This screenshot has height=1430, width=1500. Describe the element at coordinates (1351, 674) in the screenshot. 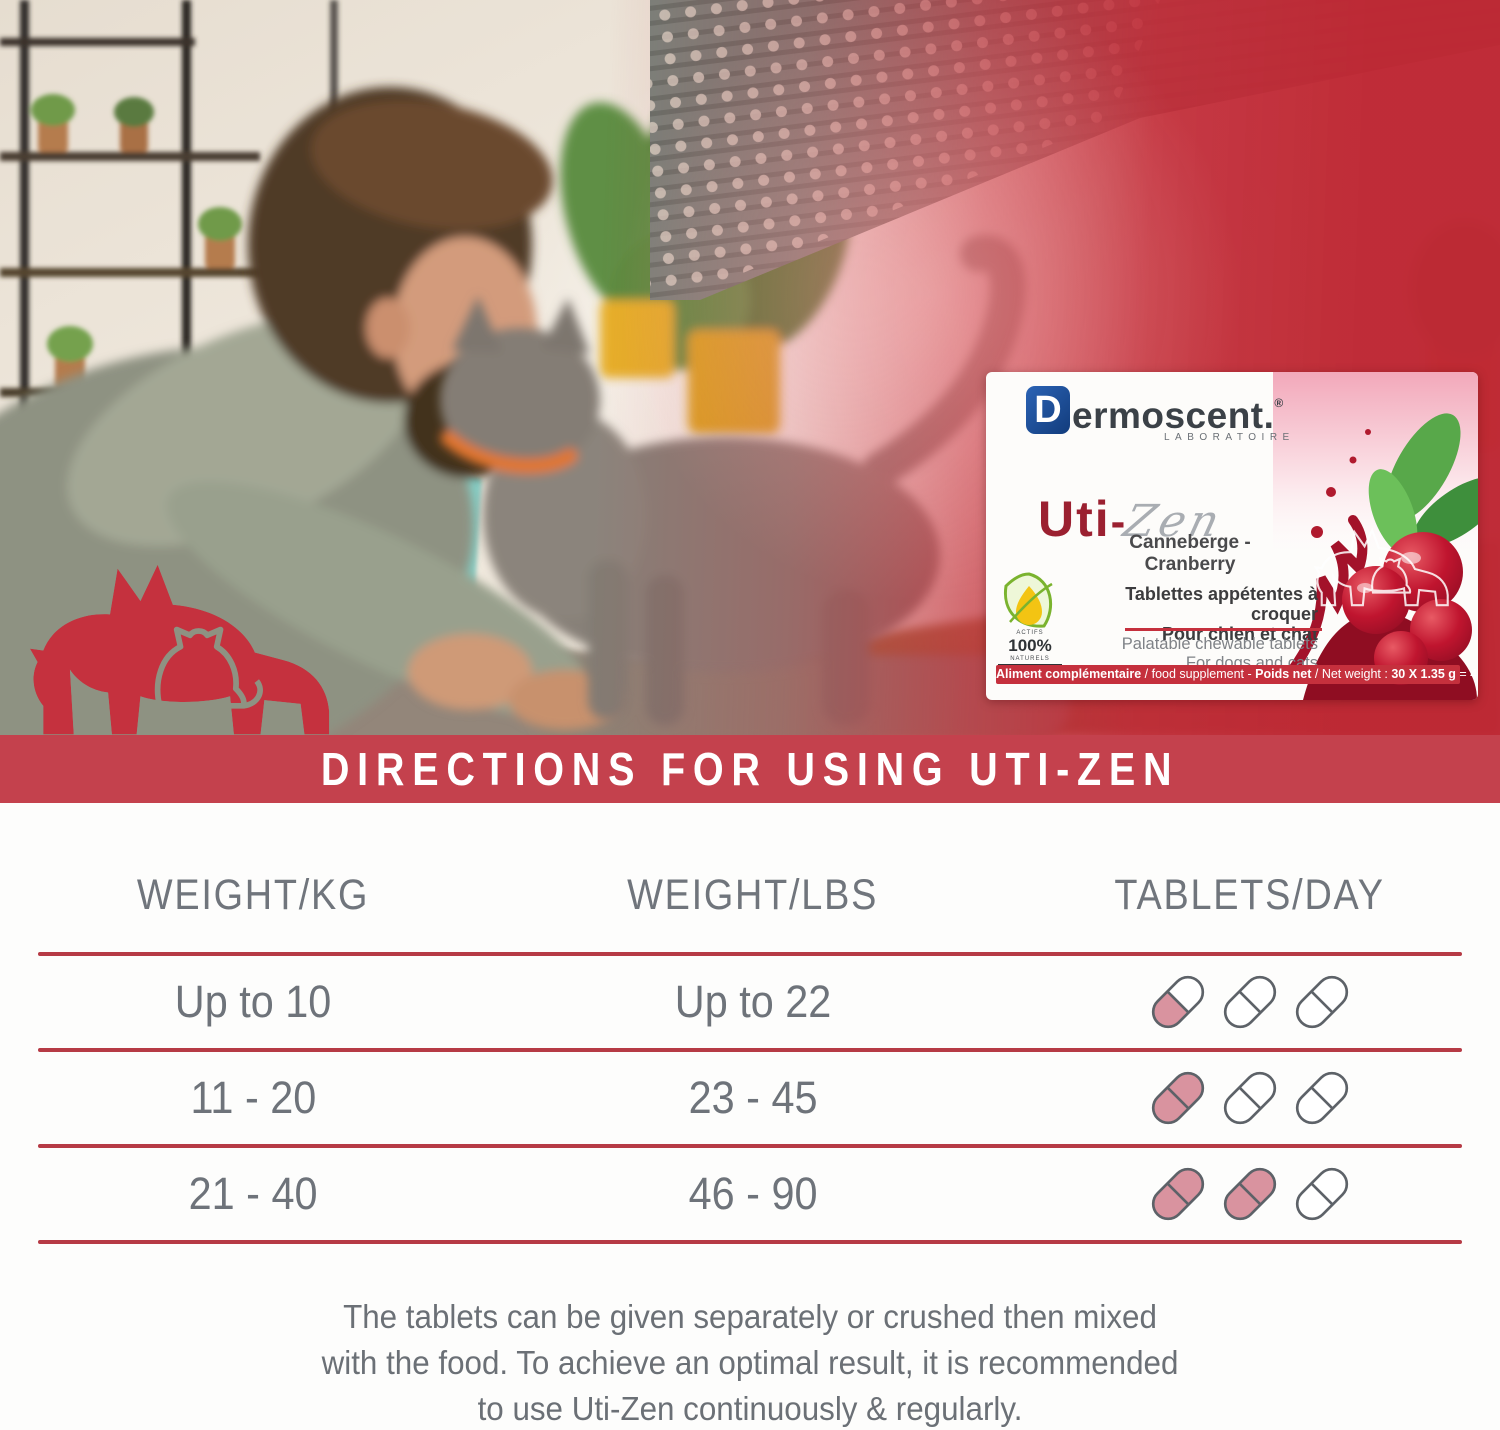

I see `strip-sep2: / Net weight :` at that location.